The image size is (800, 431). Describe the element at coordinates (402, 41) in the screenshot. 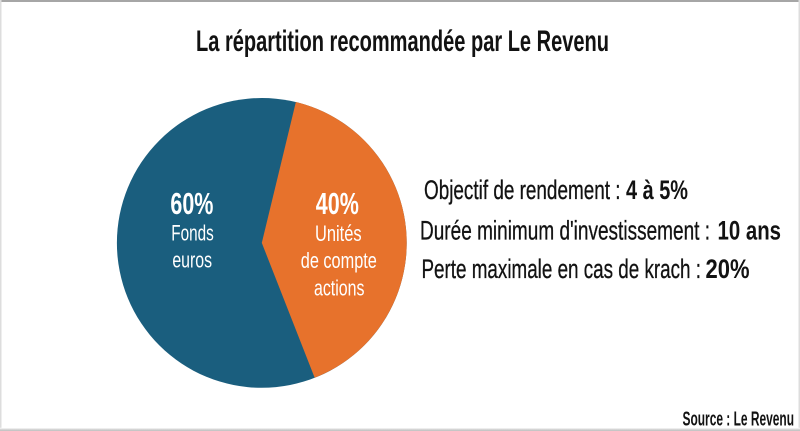

I see `svg-text:La répartition recommandée par: La répartition recommandée par Le Revenu` at that location.